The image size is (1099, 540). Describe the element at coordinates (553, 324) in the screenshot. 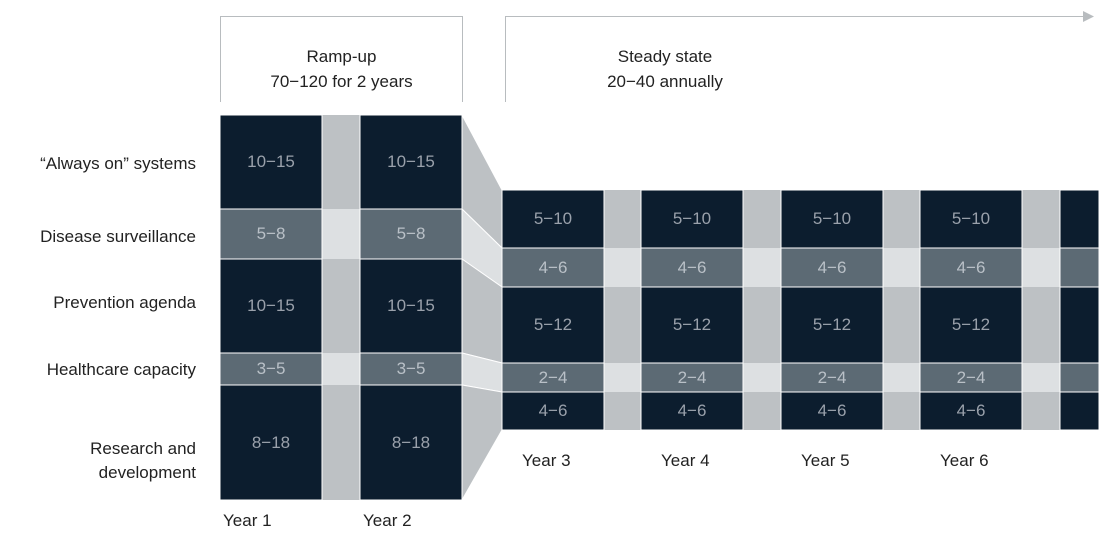

I see `steady-value-y3-2: 5−12` at that location.